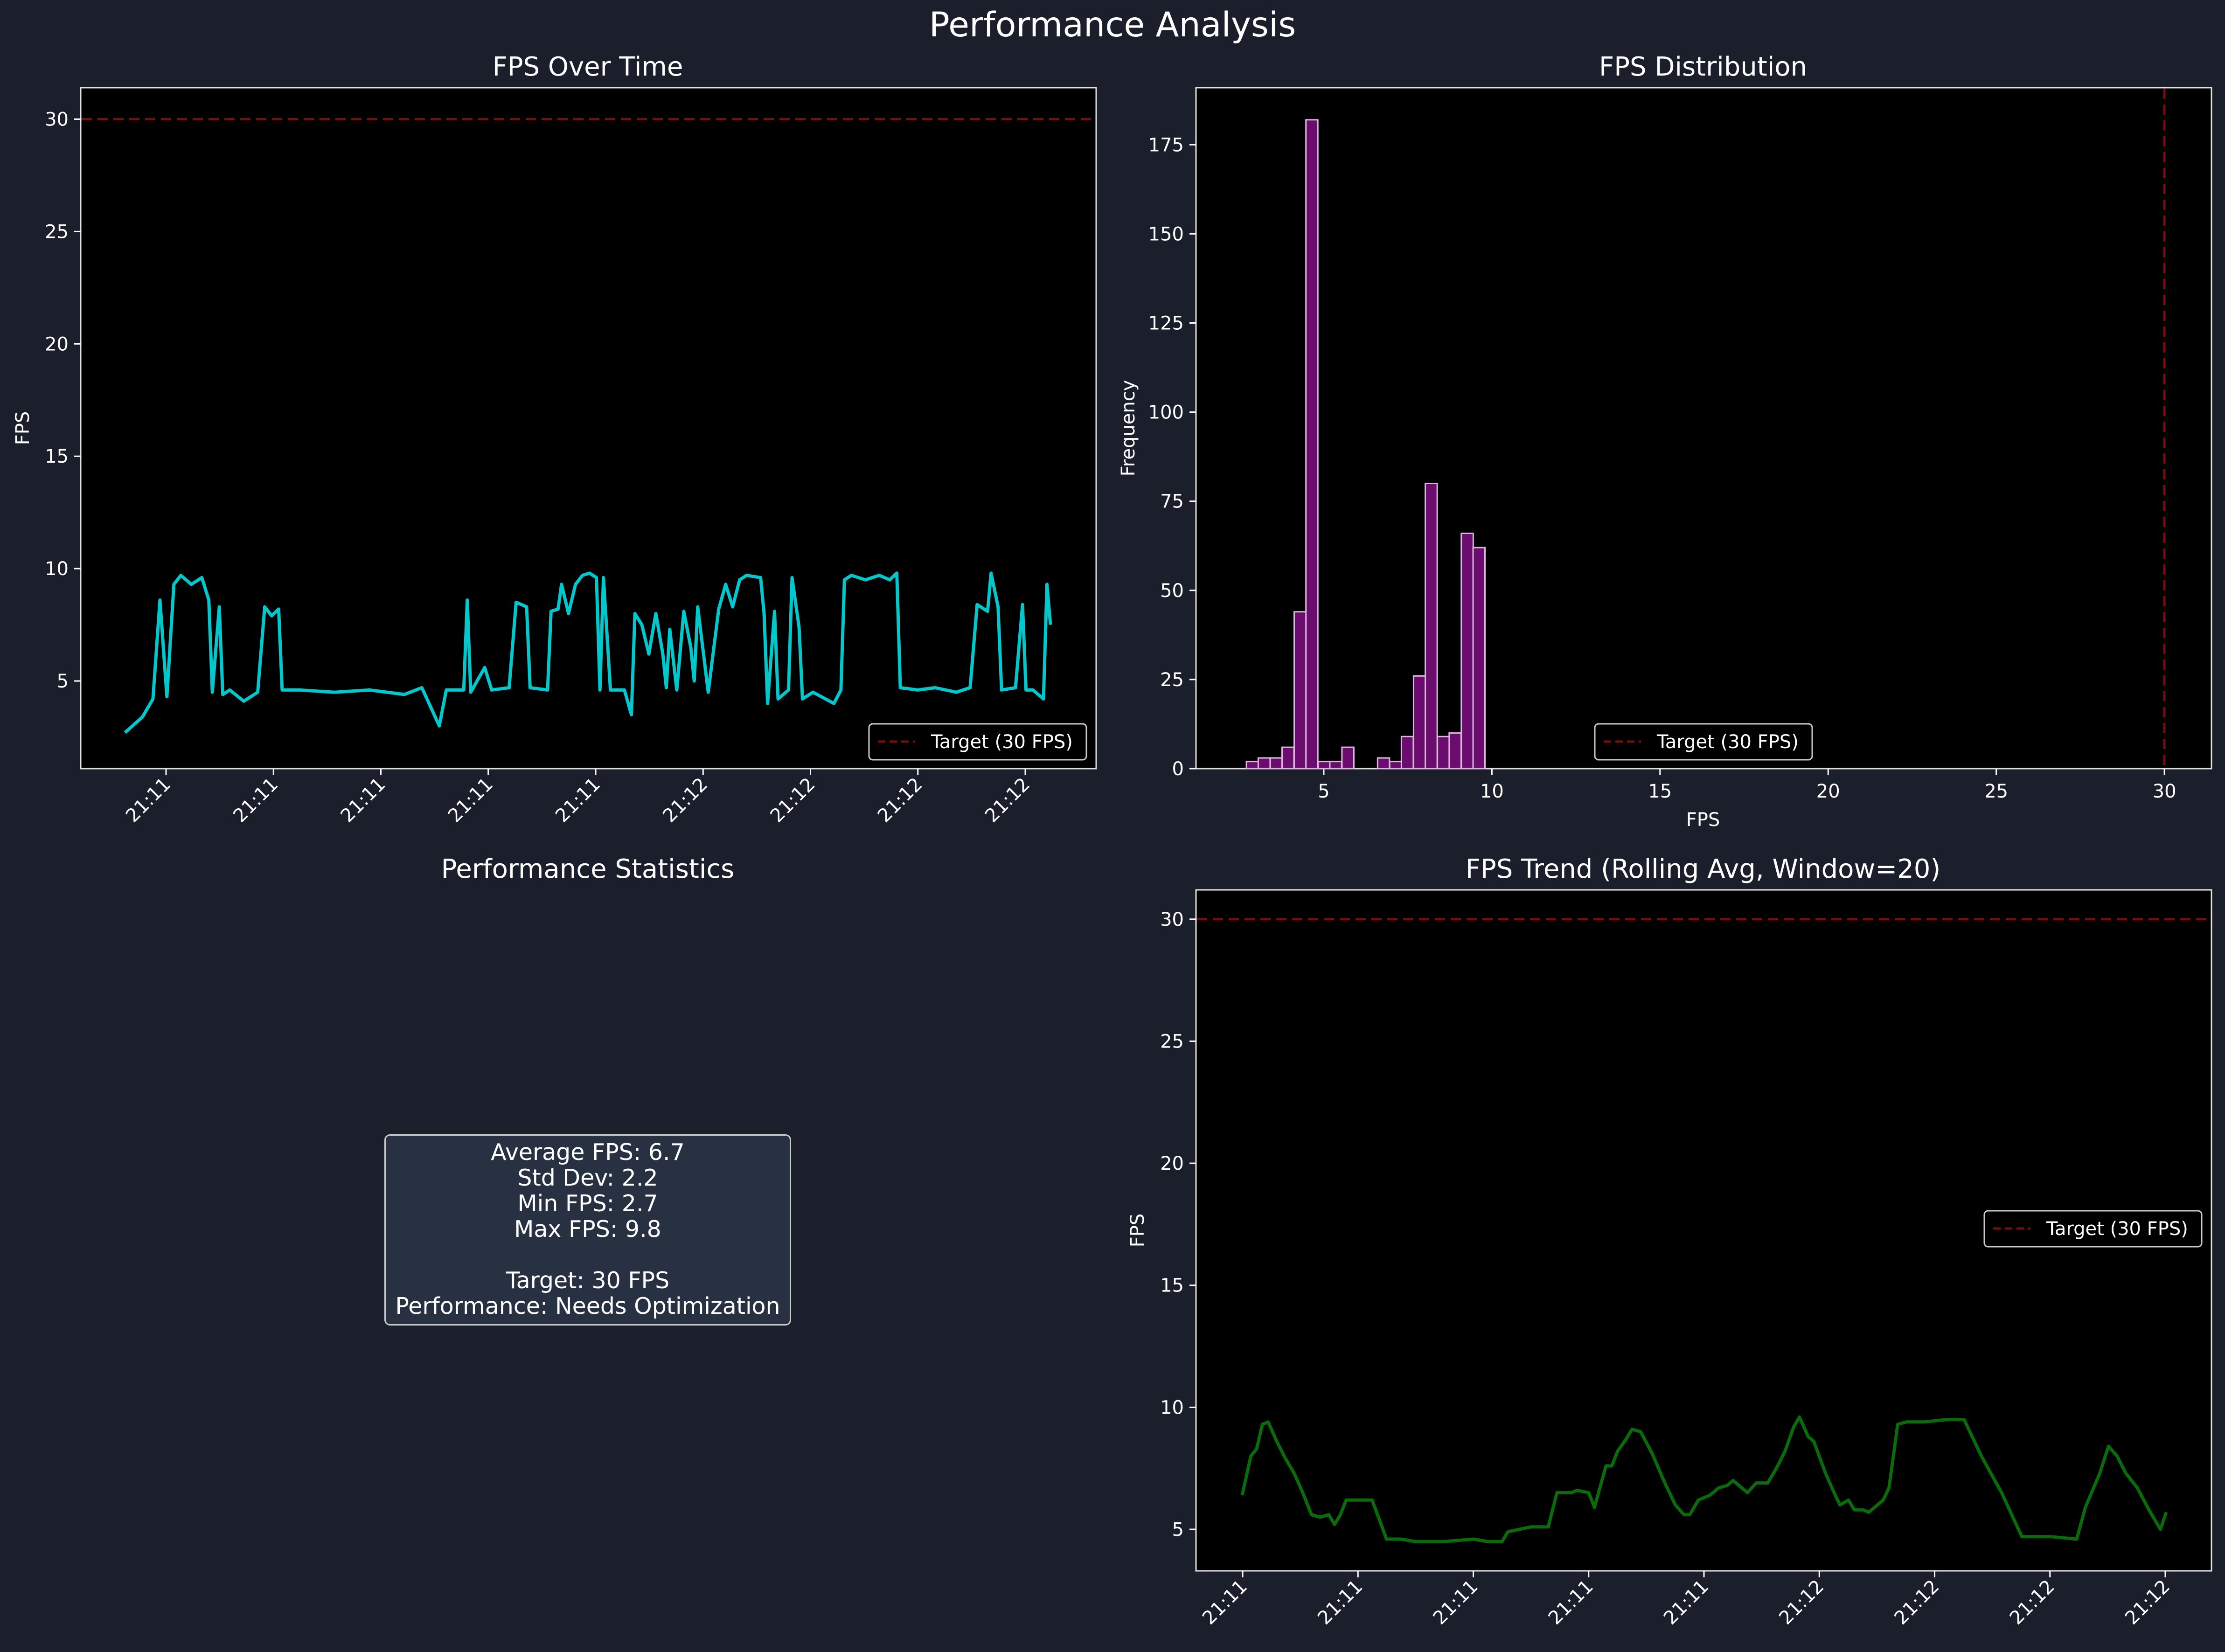  What do you see at coordinates (1172, 591) in the screenshot?
I see `y-tick-label: 50` at bounding box center [1172, 591].